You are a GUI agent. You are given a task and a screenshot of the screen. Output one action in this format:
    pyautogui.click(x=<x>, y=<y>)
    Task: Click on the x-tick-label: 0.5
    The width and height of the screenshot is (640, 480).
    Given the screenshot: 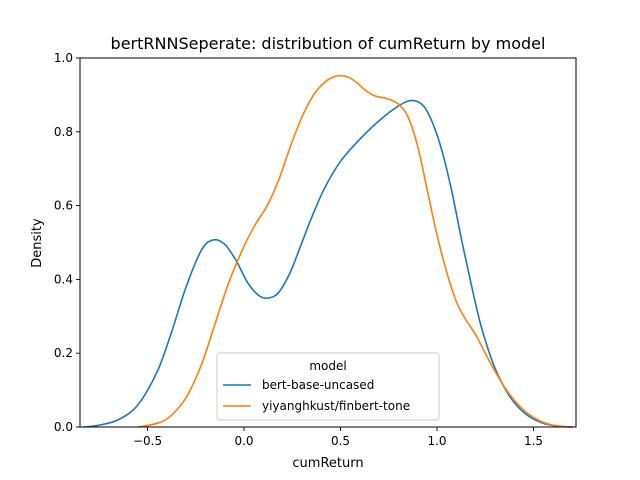 What is the action you would take?
    pyautogui.click(x=340, y=441)
    